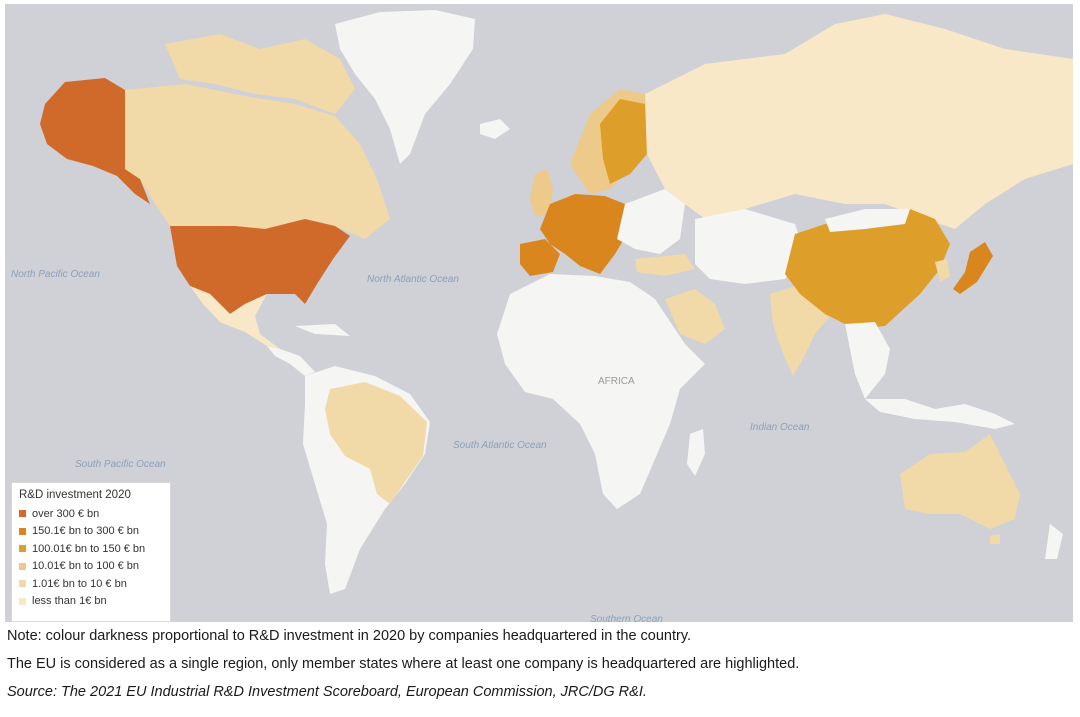 The image size is (1080, 717). What do you see at coordinates (651, 221) in the screenshot?
I see `eastern-europe` at bounding box center [651, 221].